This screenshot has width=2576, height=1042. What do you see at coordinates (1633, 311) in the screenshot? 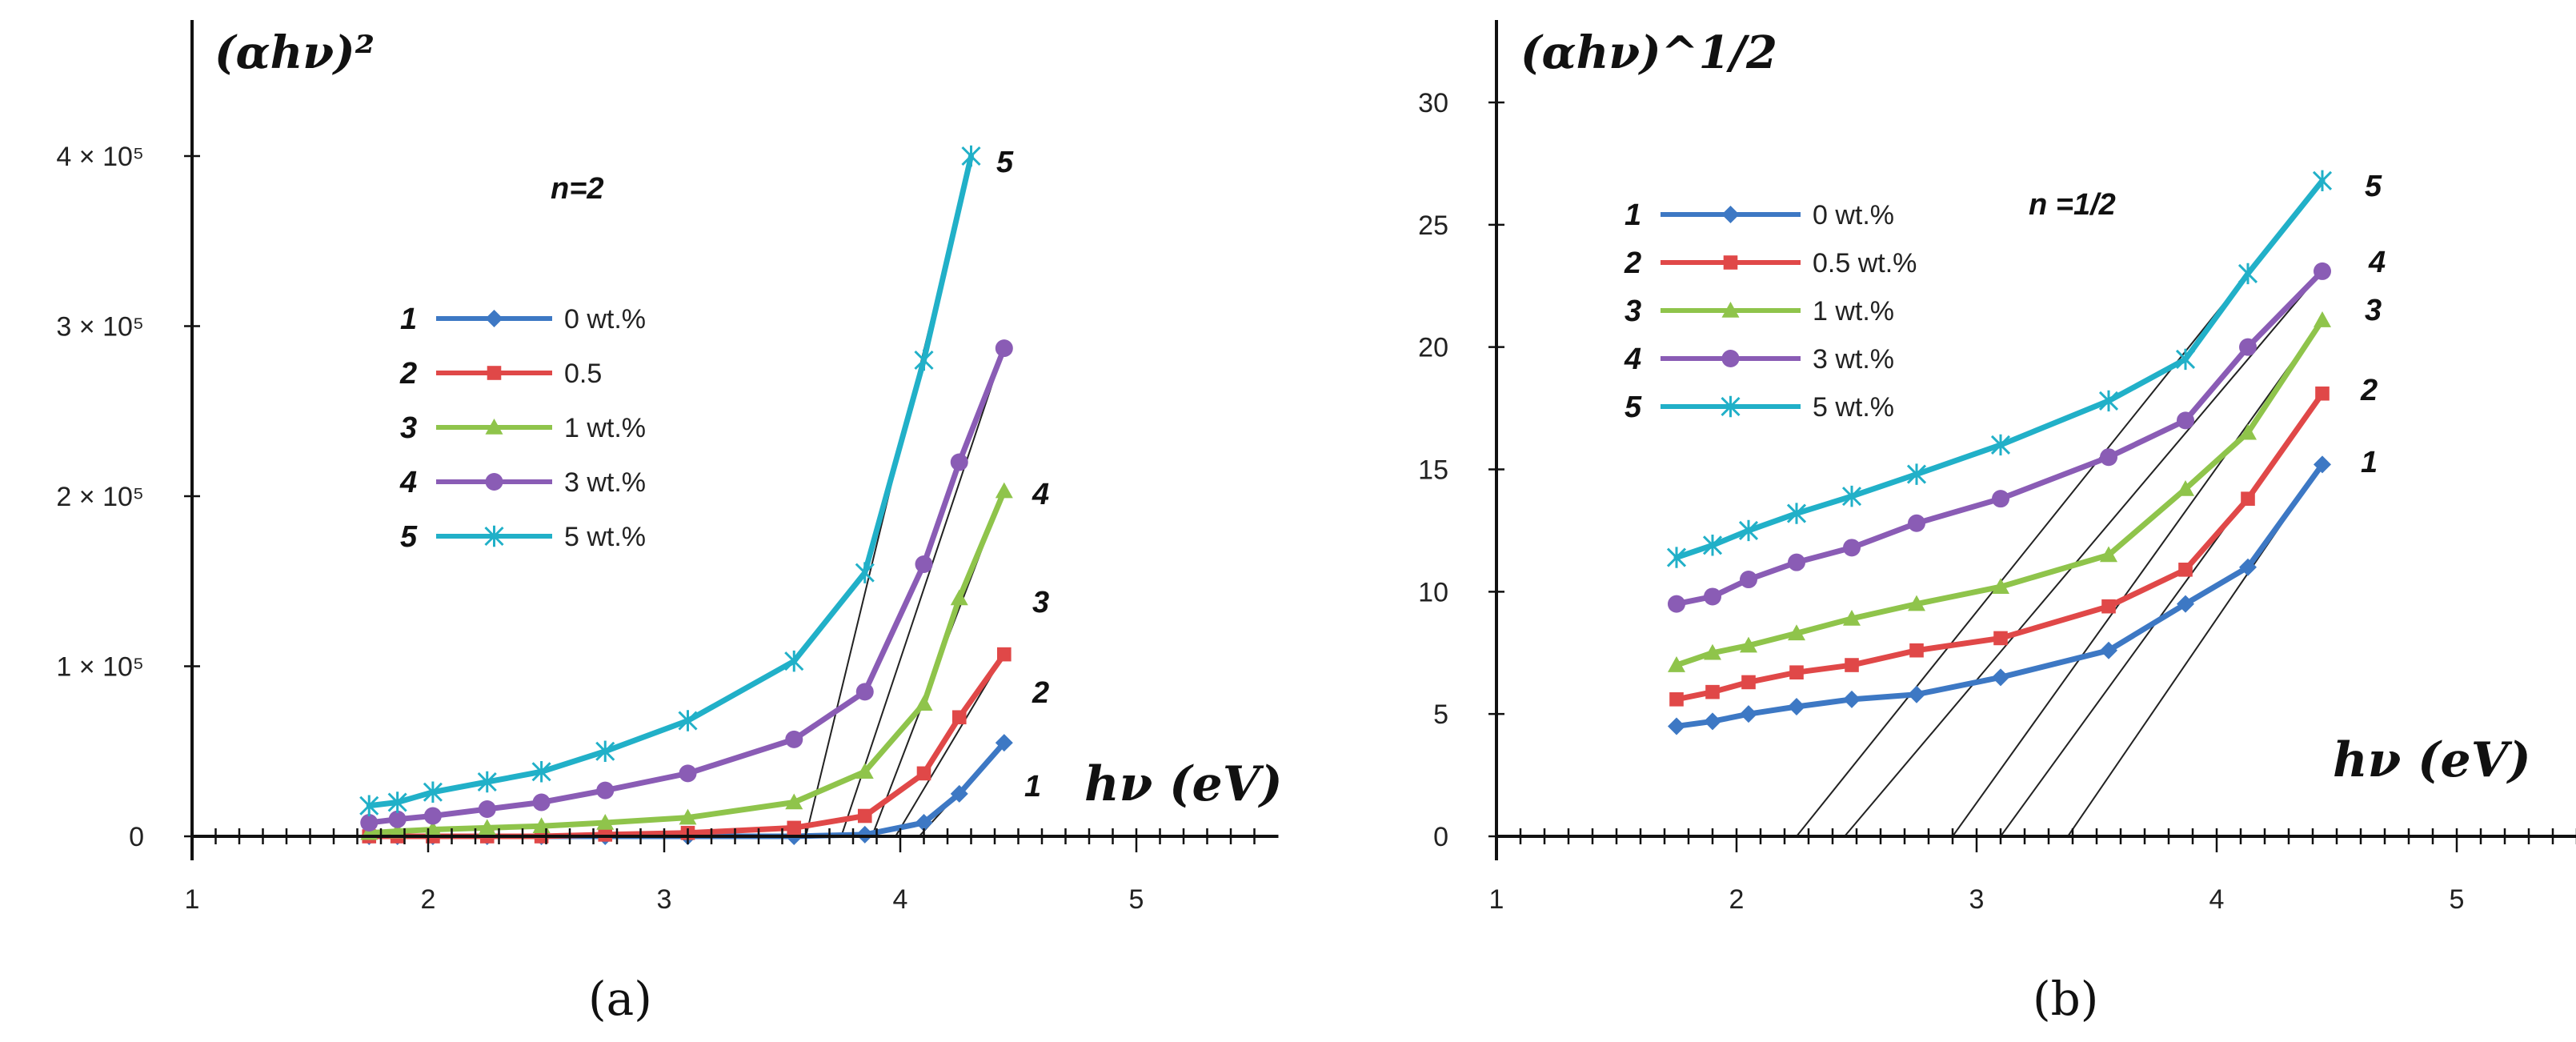
I see `legend-index: 3` at bounding box center [1633, 311].